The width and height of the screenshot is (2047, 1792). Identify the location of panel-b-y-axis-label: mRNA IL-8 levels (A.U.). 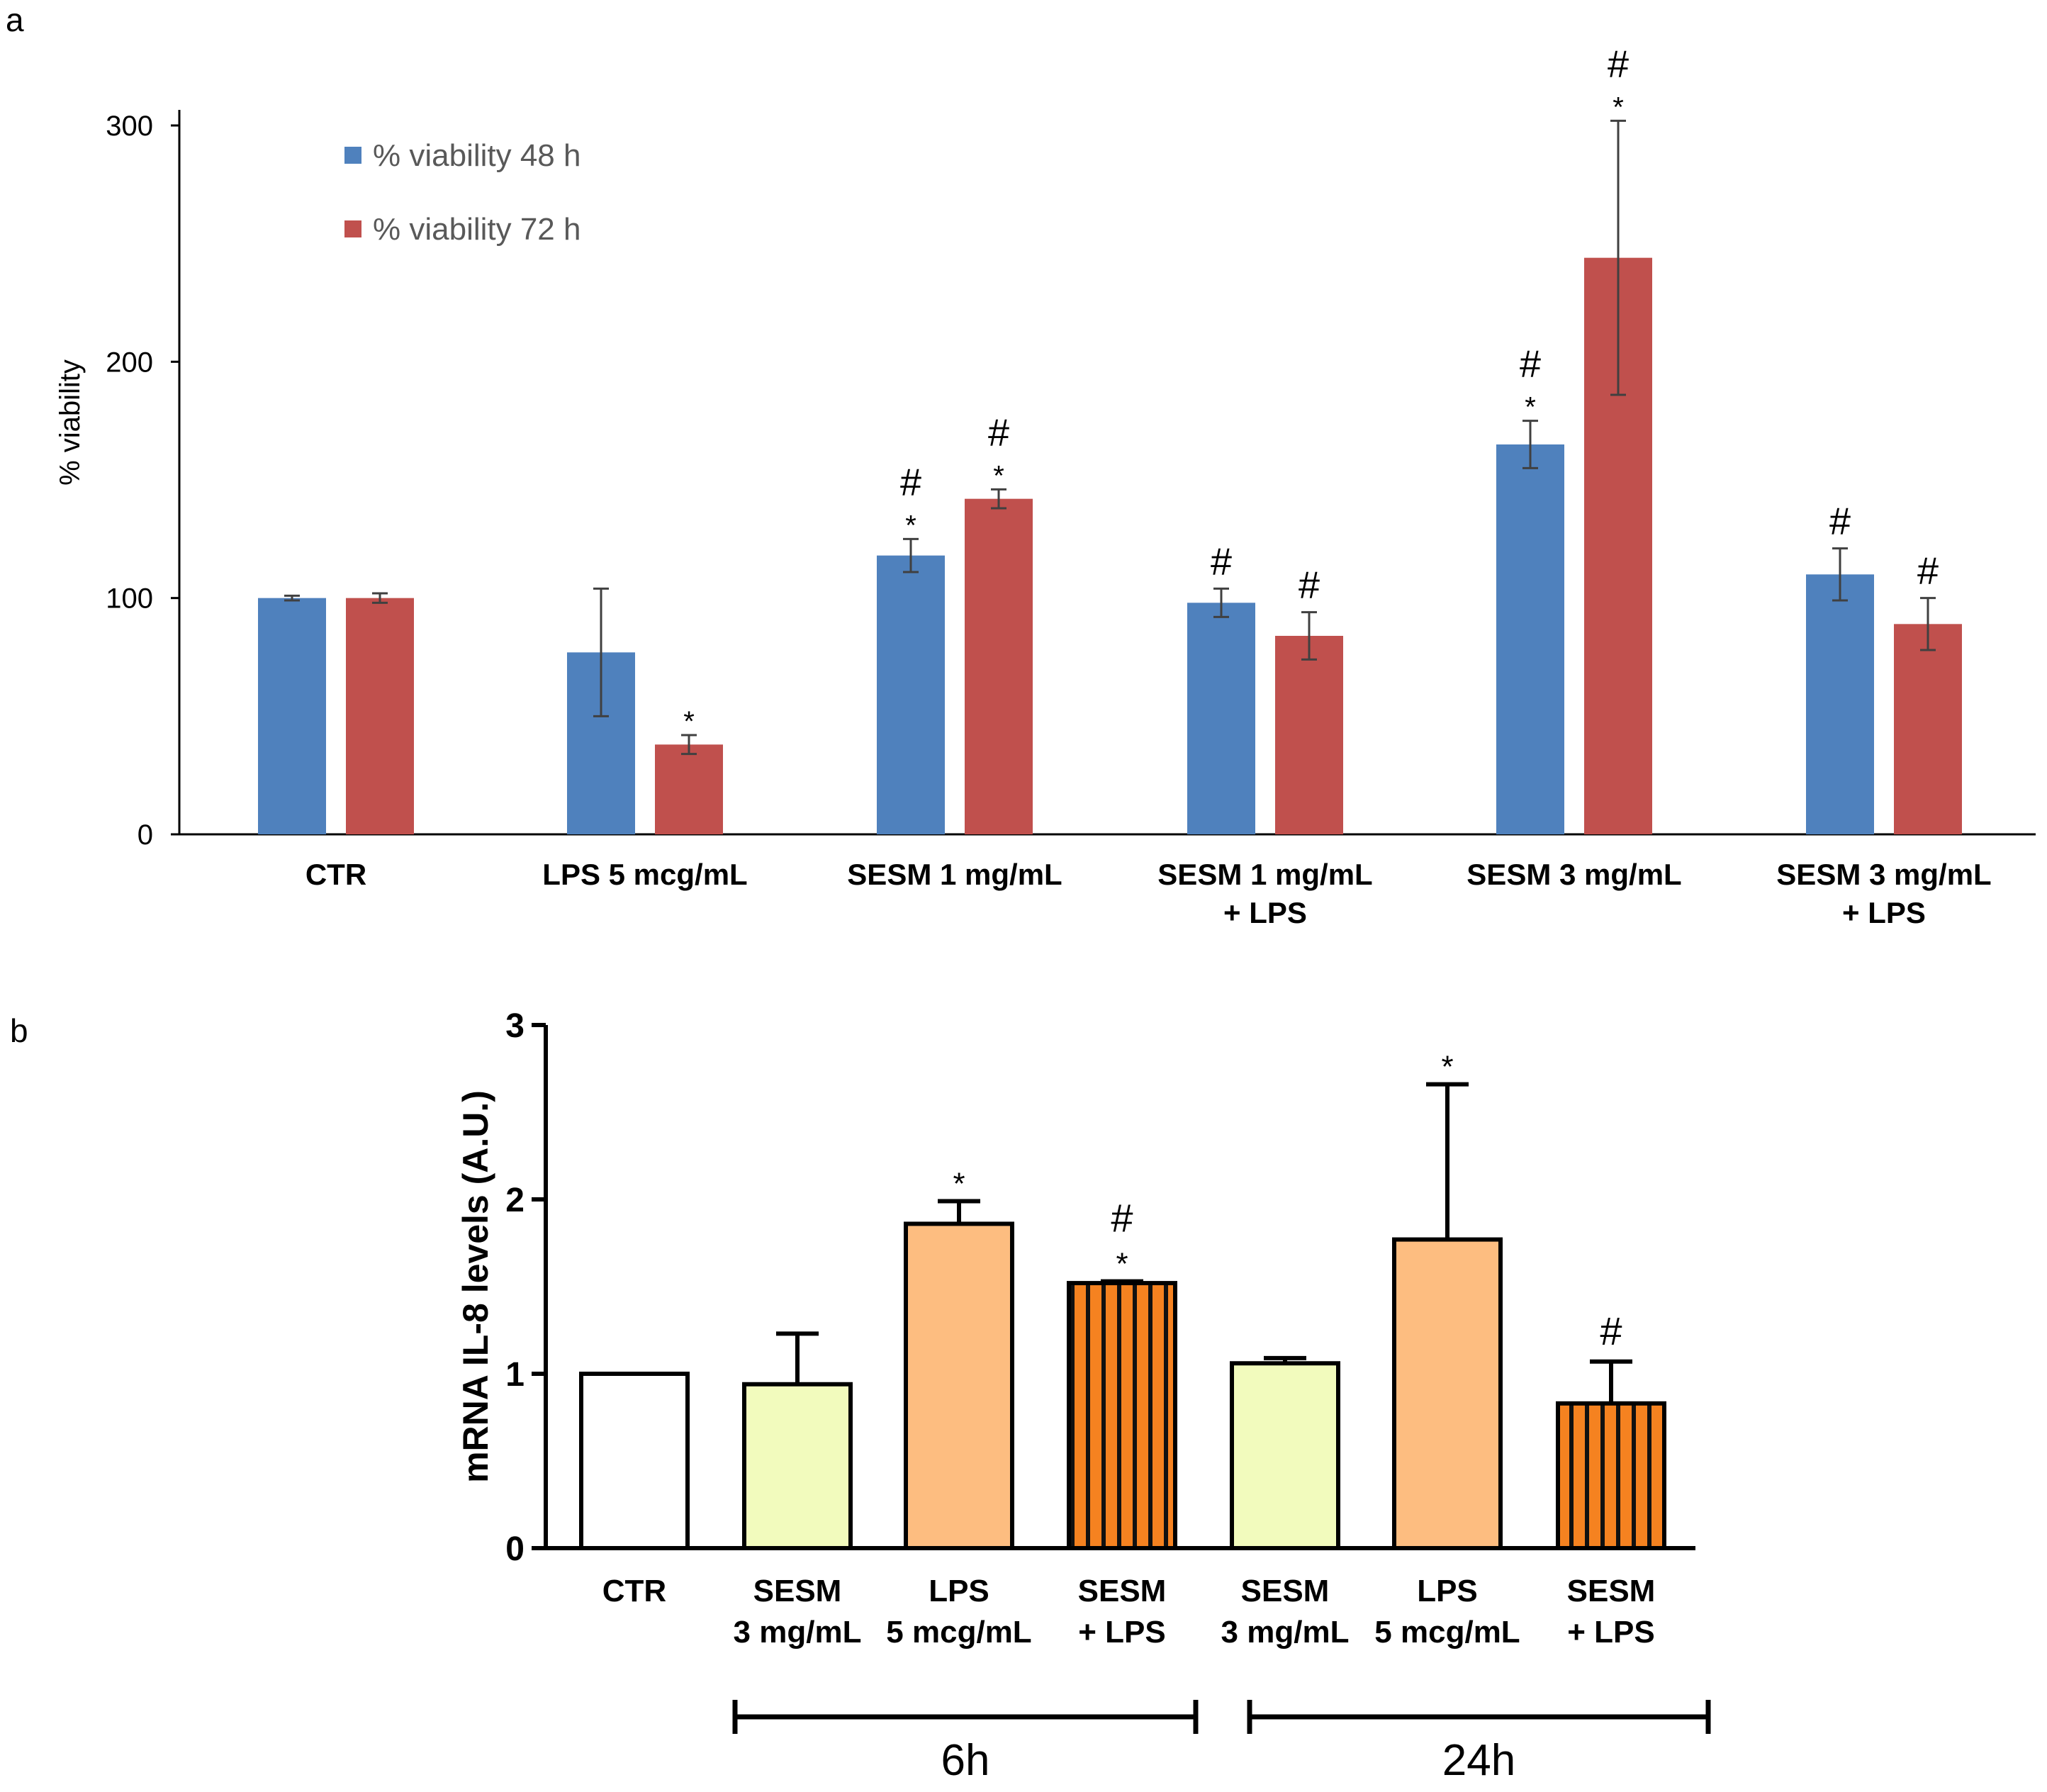
(475, 1286).